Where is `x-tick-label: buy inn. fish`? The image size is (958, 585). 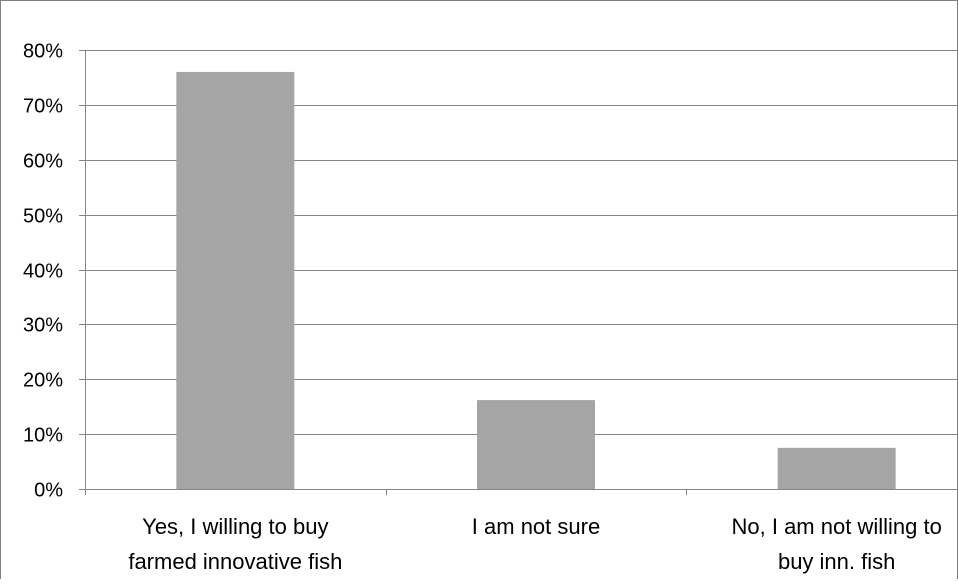 x-tick-label: buy inn. fish is located at coordinates (836, 561).